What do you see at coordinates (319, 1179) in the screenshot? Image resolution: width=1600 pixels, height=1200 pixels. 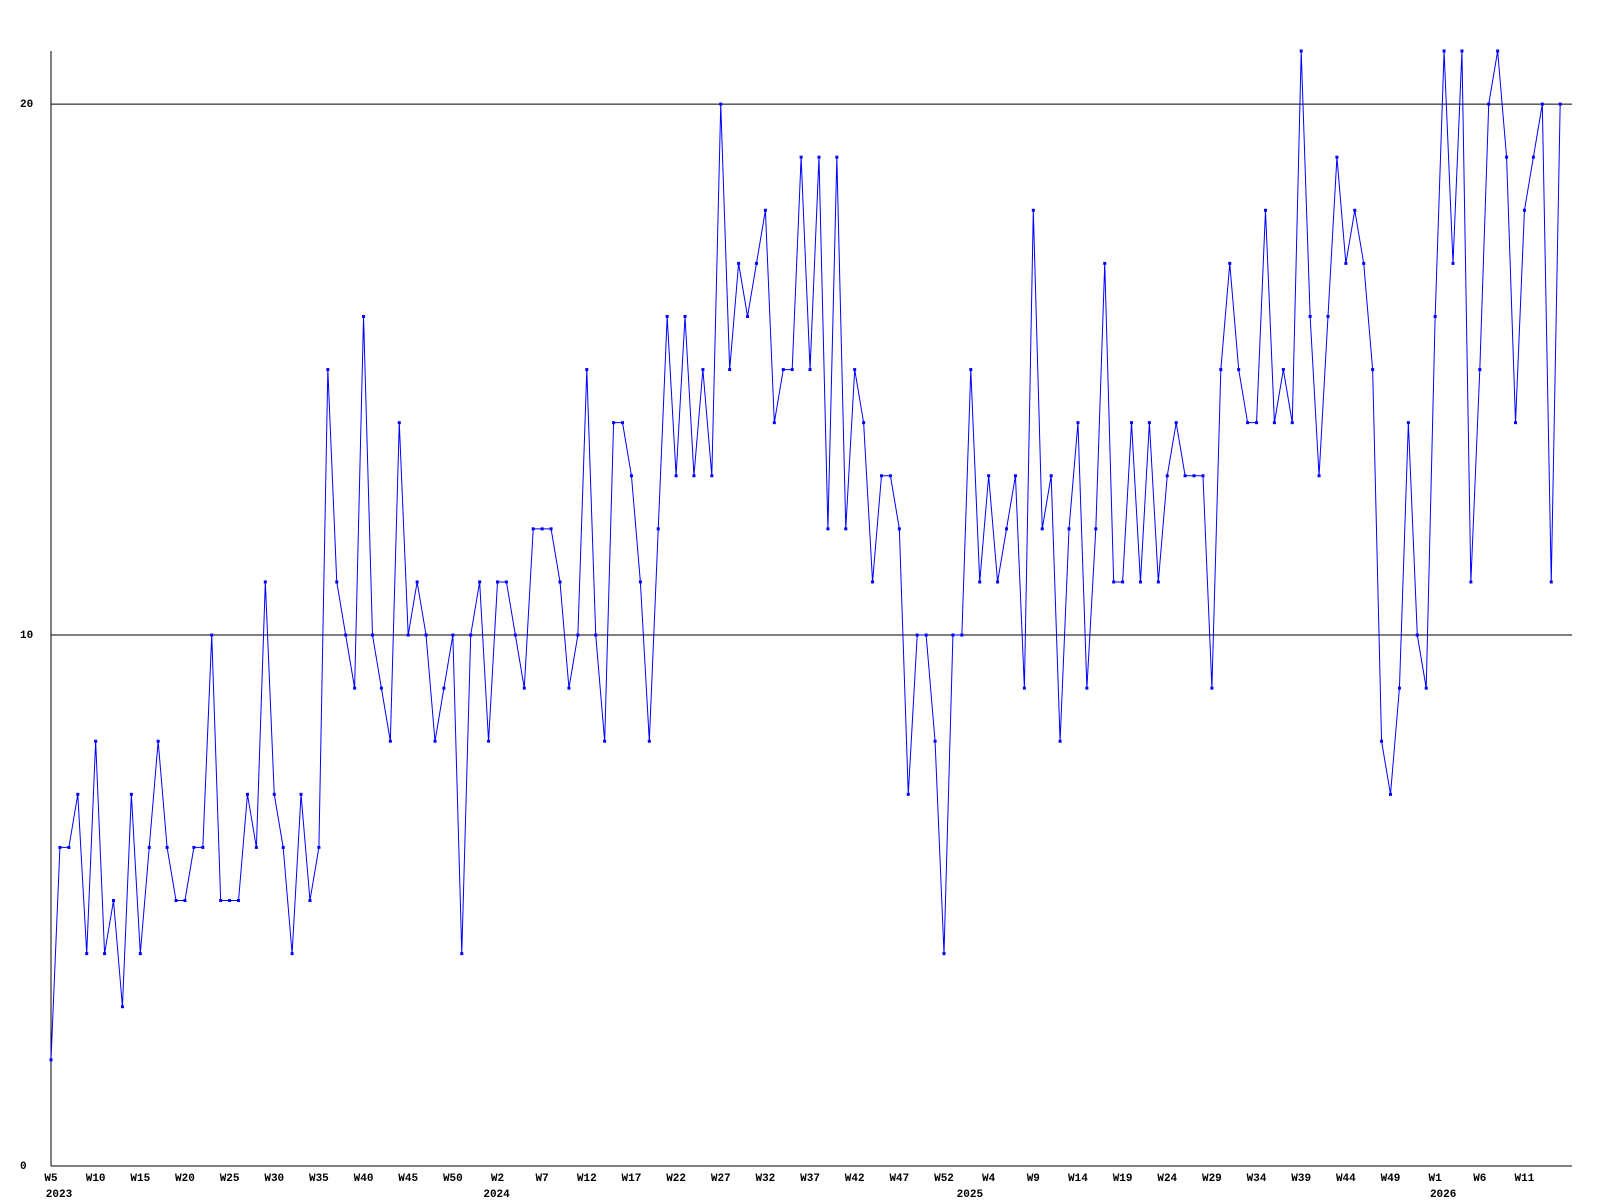 I see `x-tick-label: W35` at bounding box center [319, 1179].